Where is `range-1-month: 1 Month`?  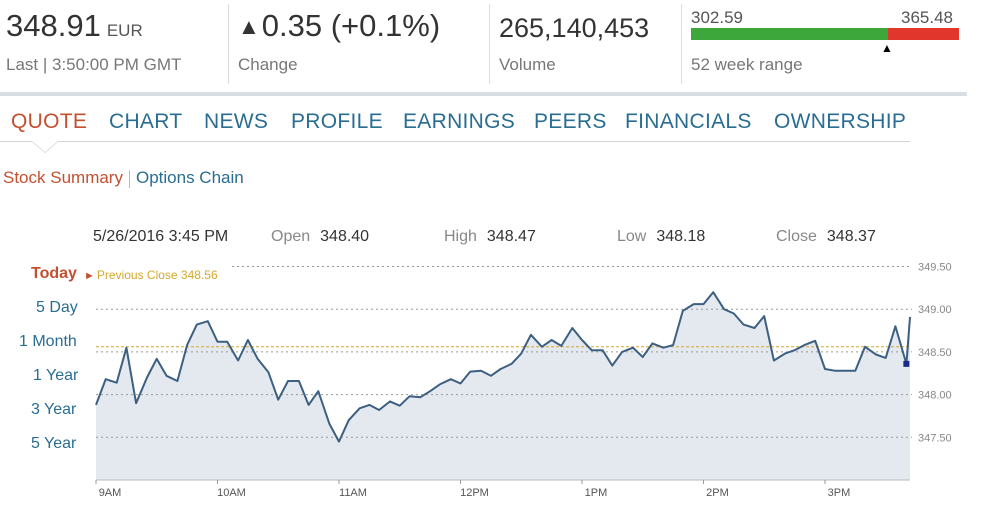
range-1-month: 1 Month is located at coordinates (48, 341).